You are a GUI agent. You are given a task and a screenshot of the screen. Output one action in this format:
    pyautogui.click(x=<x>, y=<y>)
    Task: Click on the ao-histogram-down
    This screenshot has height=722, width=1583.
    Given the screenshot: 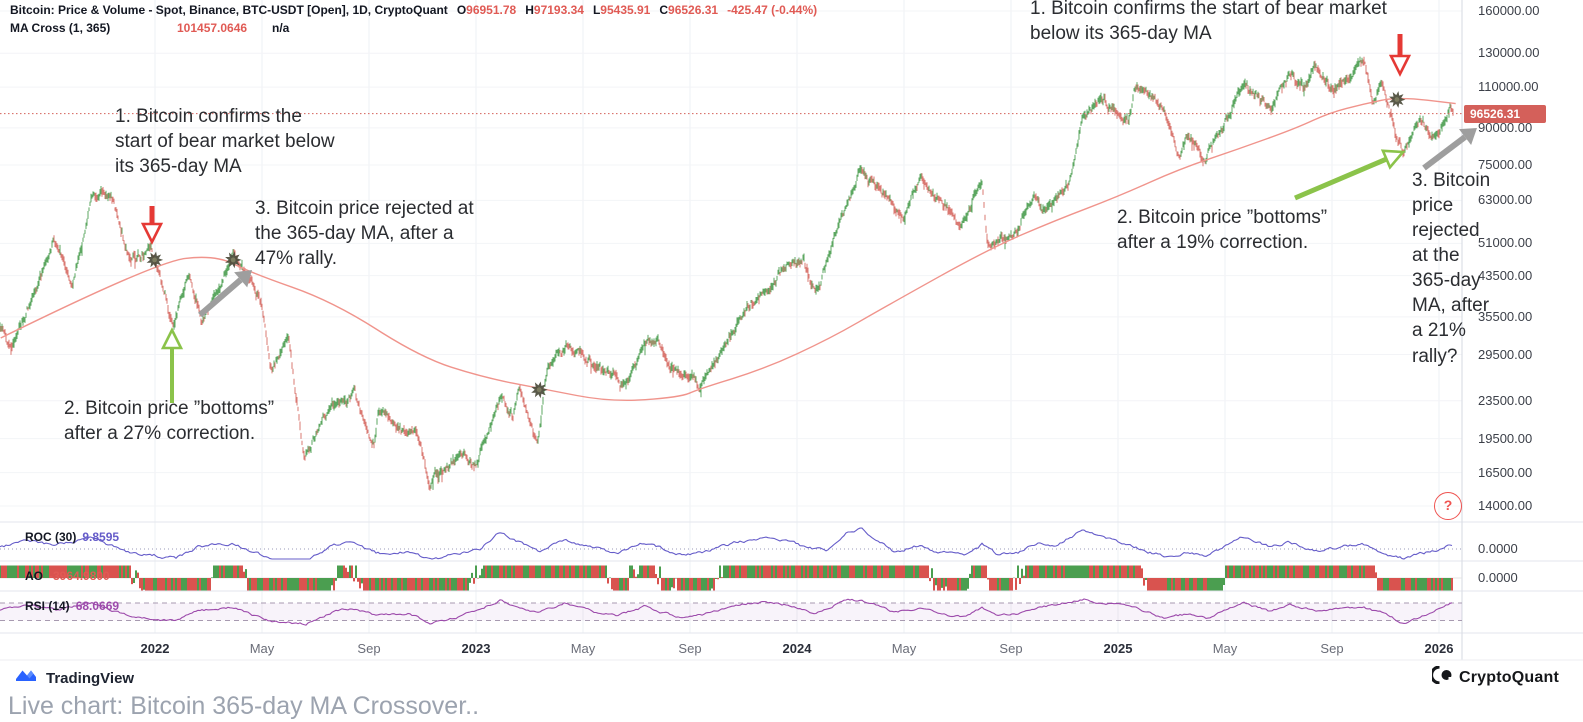 What is the action you would take?
    pyautogui.click(x=727, y=578)
    